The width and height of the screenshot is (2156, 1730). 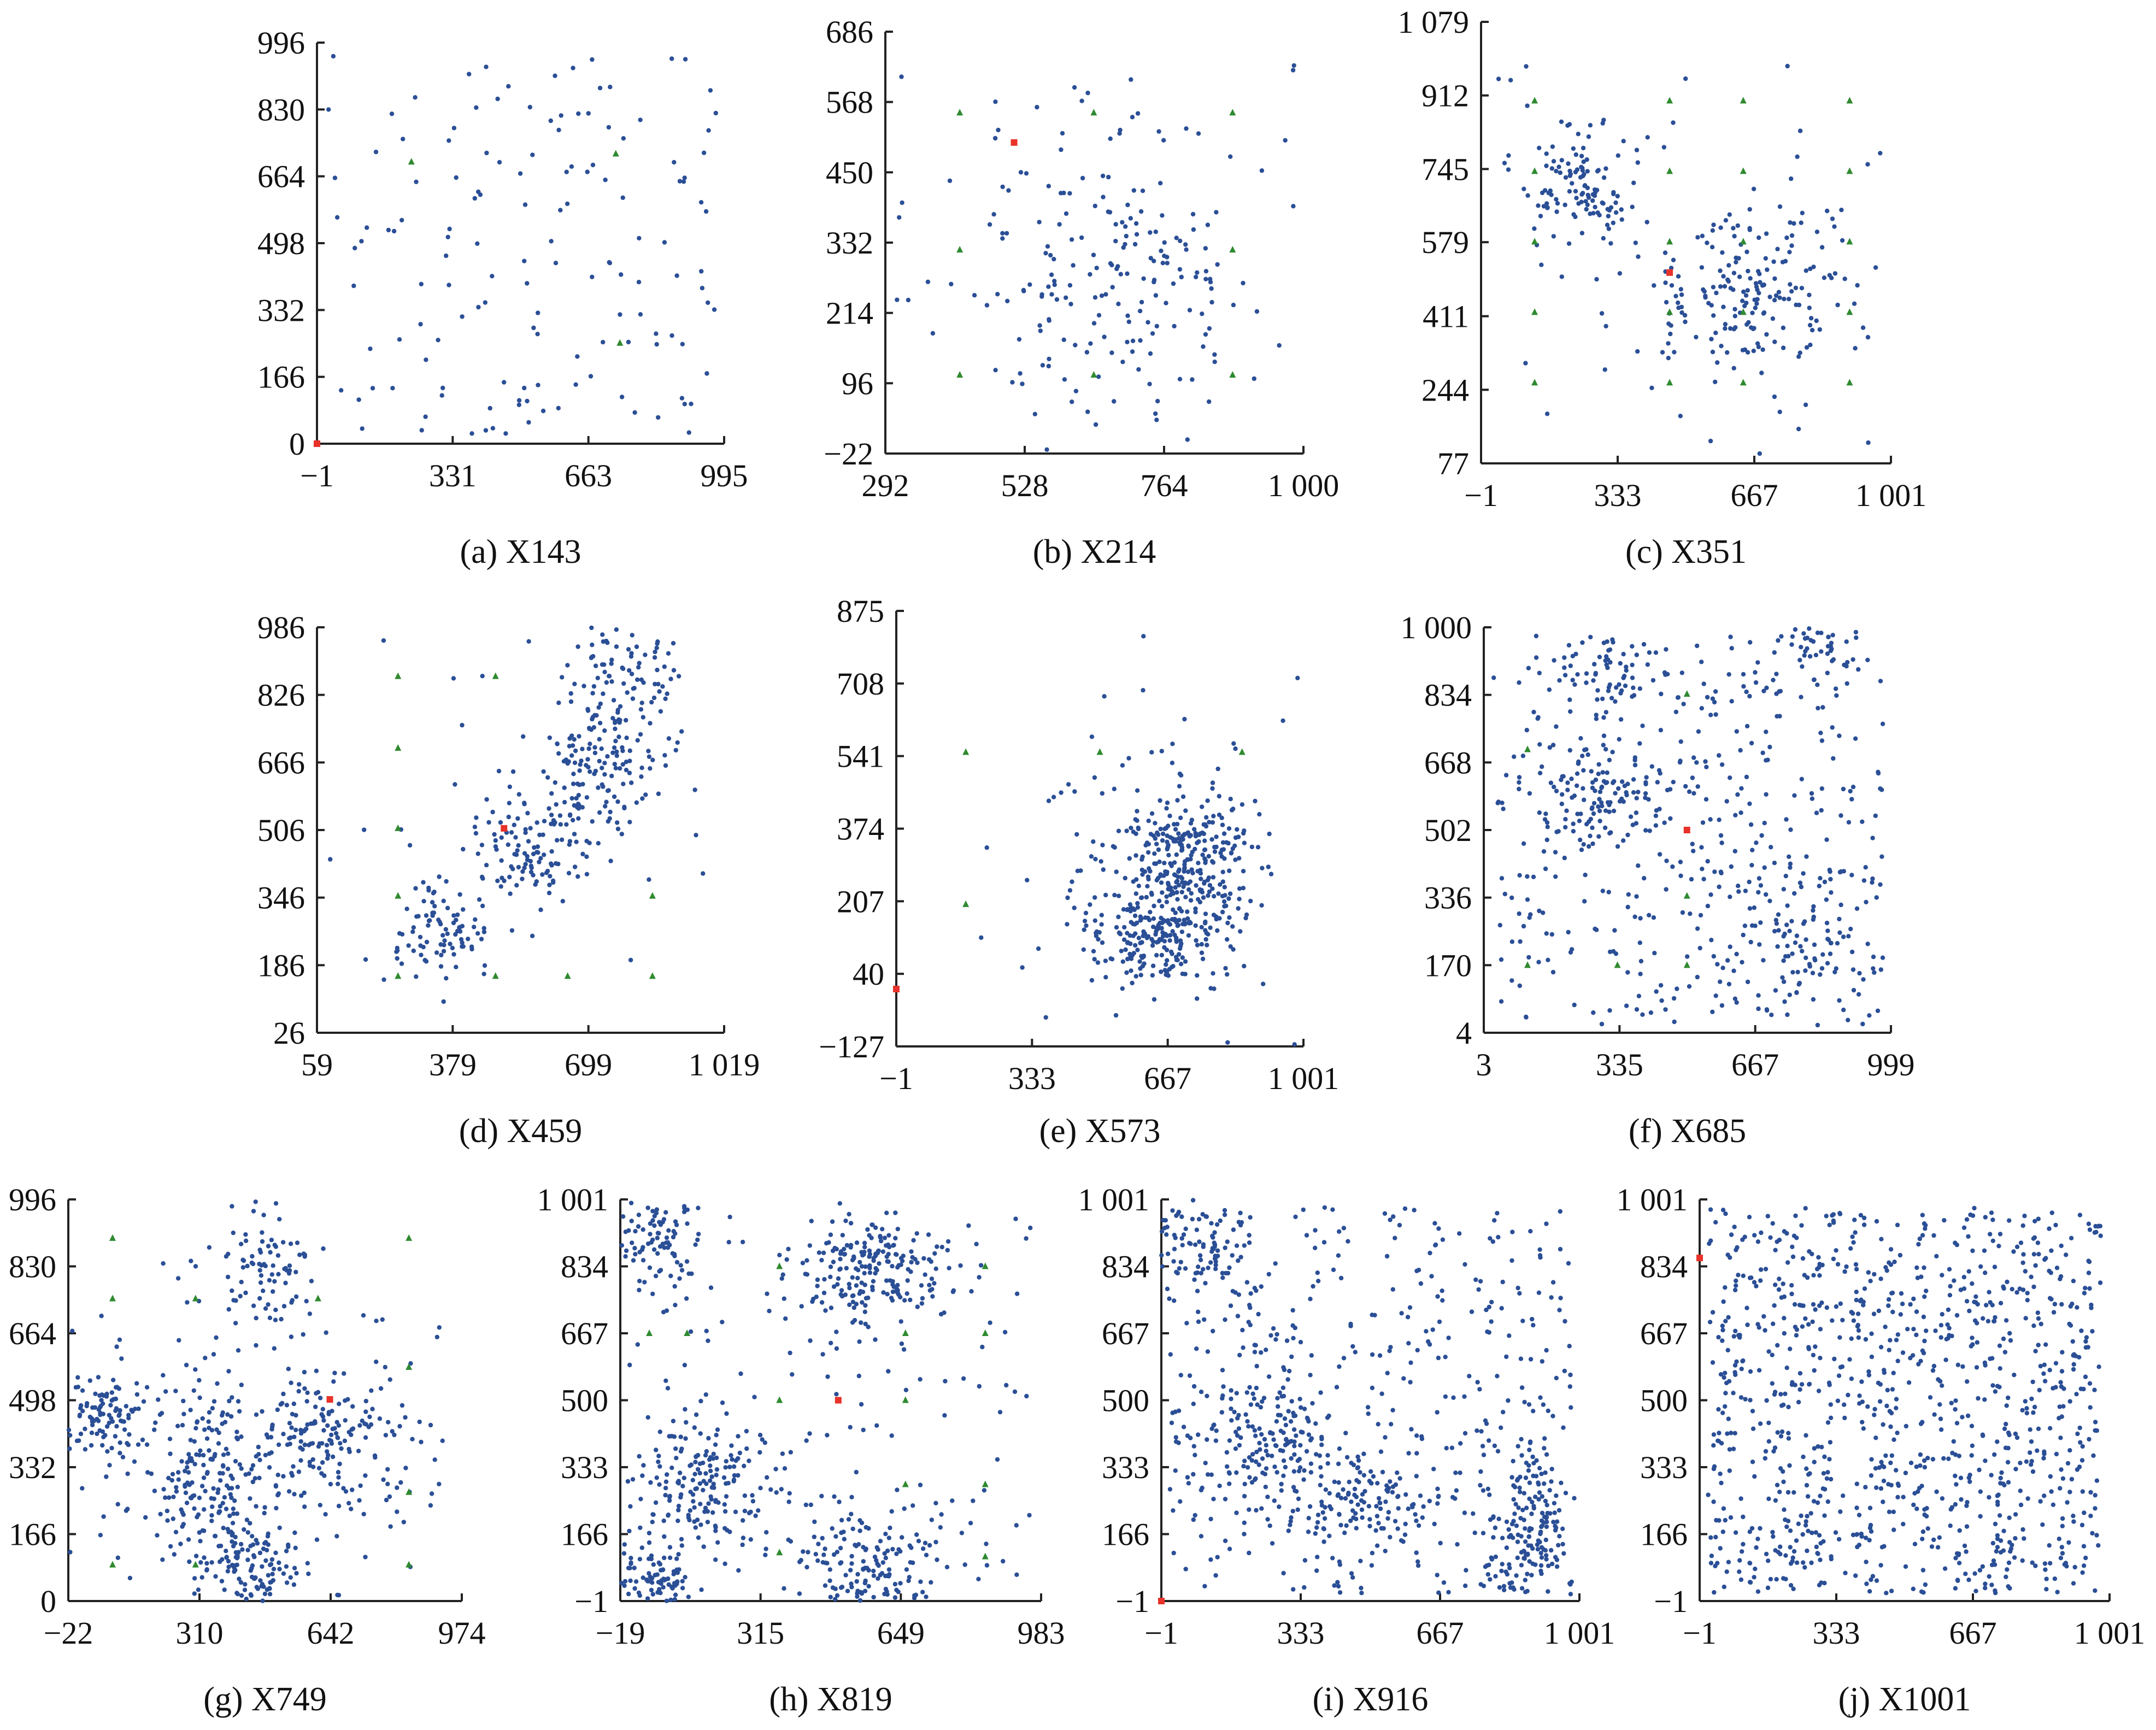 What do you see at coordinates (1619, 1064) in the screenshot?
I see `x-tick-label: 335` at bounding box center [1619, 1064].